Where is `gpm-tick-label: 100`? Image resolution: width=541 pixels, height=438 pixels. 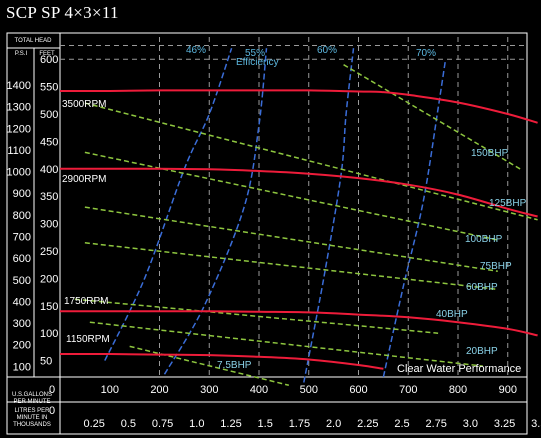
gpm-tick-label: 100 is located at coordinates (110, 390).